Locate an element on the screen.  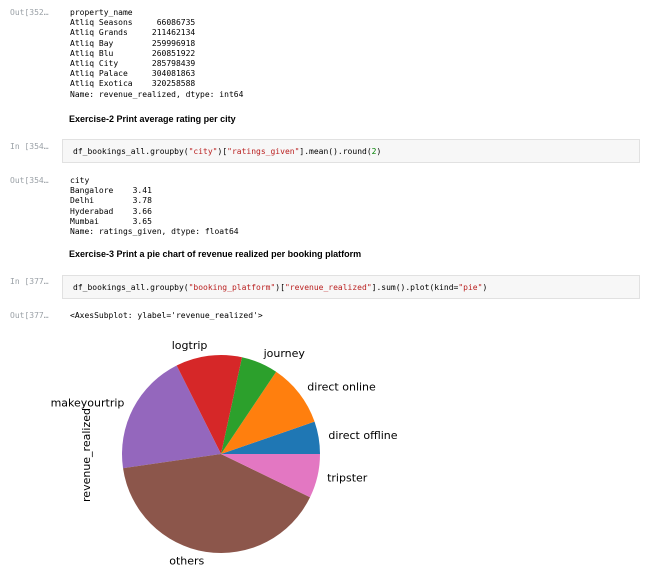
pie-slice-makeyourtrip is located at coordinates (171, 417).